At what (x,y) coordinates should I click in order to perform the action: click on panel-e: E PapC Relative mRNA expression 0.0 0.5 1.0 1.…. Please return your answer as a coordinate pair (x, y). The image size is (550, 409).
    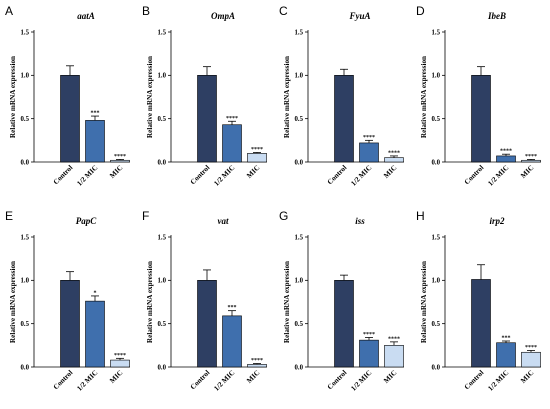
    Looking at the image, I should click on (67, 301).